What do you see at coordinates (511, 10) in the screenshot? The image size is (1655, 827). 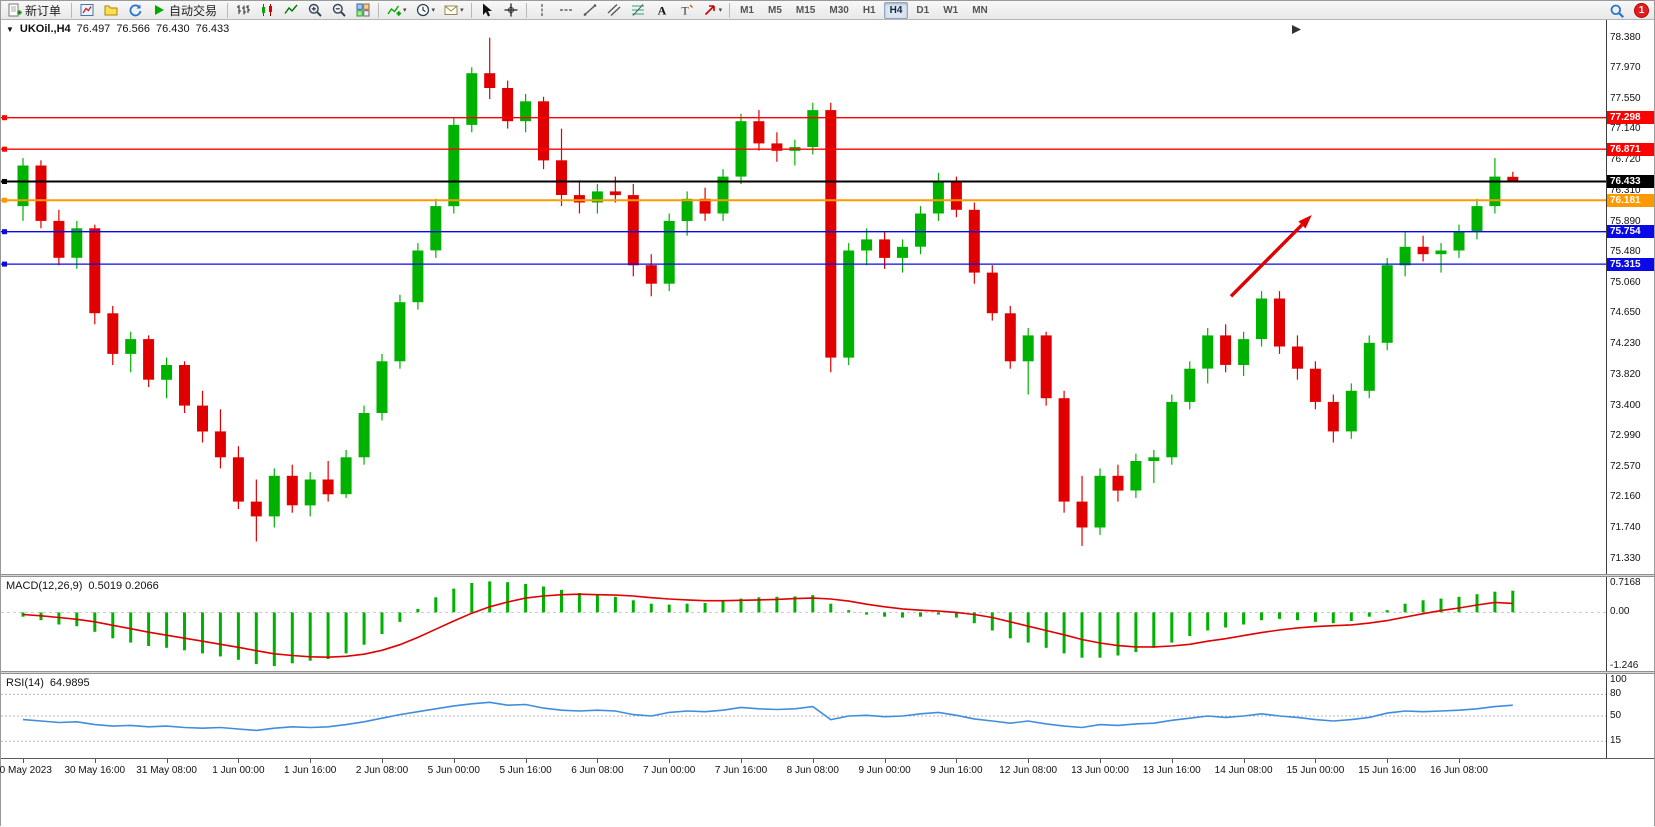 I see `crosshair-button` at bounding box center [511, 10].